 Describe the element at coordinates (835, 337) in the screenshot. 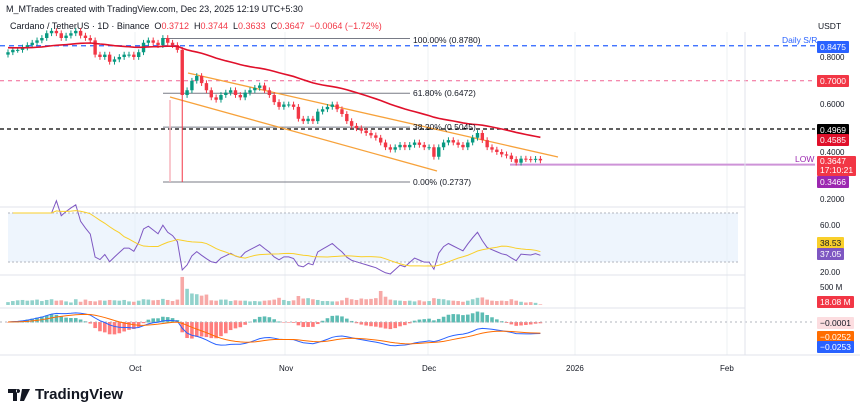

I see `macd-signal-badge: −0.0252` at that location.